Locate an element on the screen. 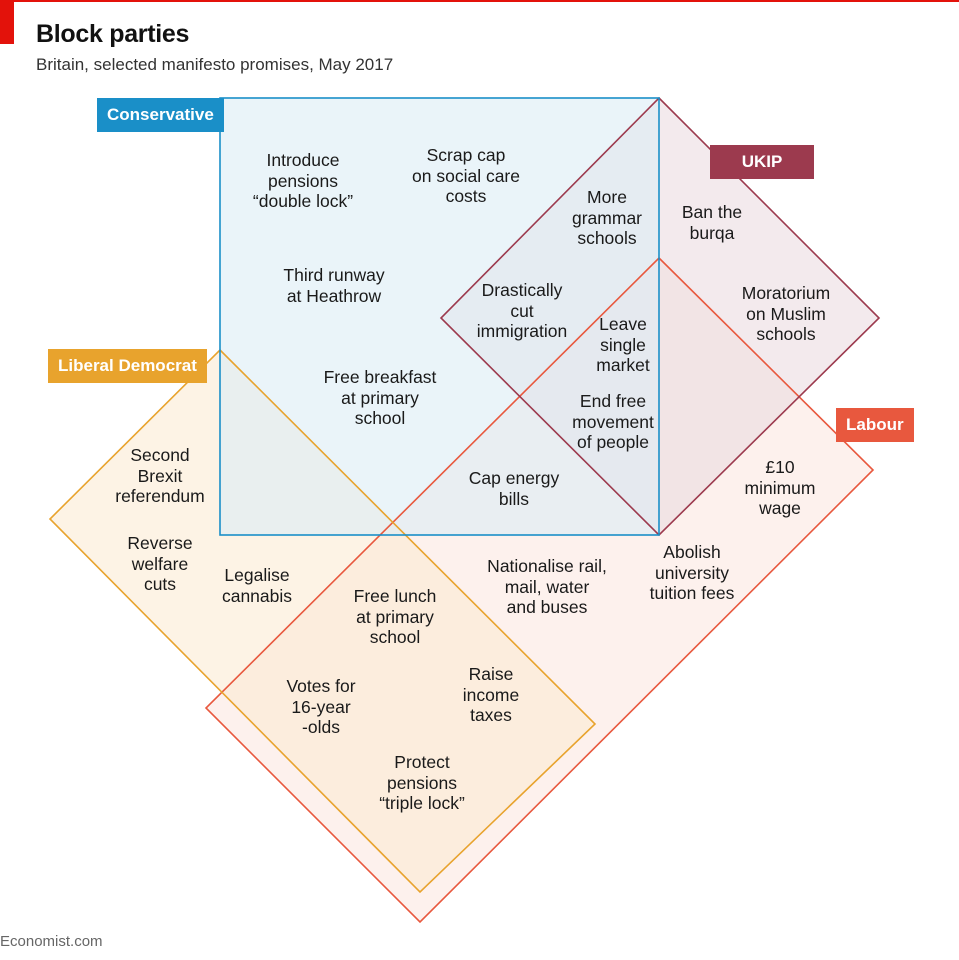  promise-legalise-cannabis: Legalise cannabis is located at coordinates (257, 585).